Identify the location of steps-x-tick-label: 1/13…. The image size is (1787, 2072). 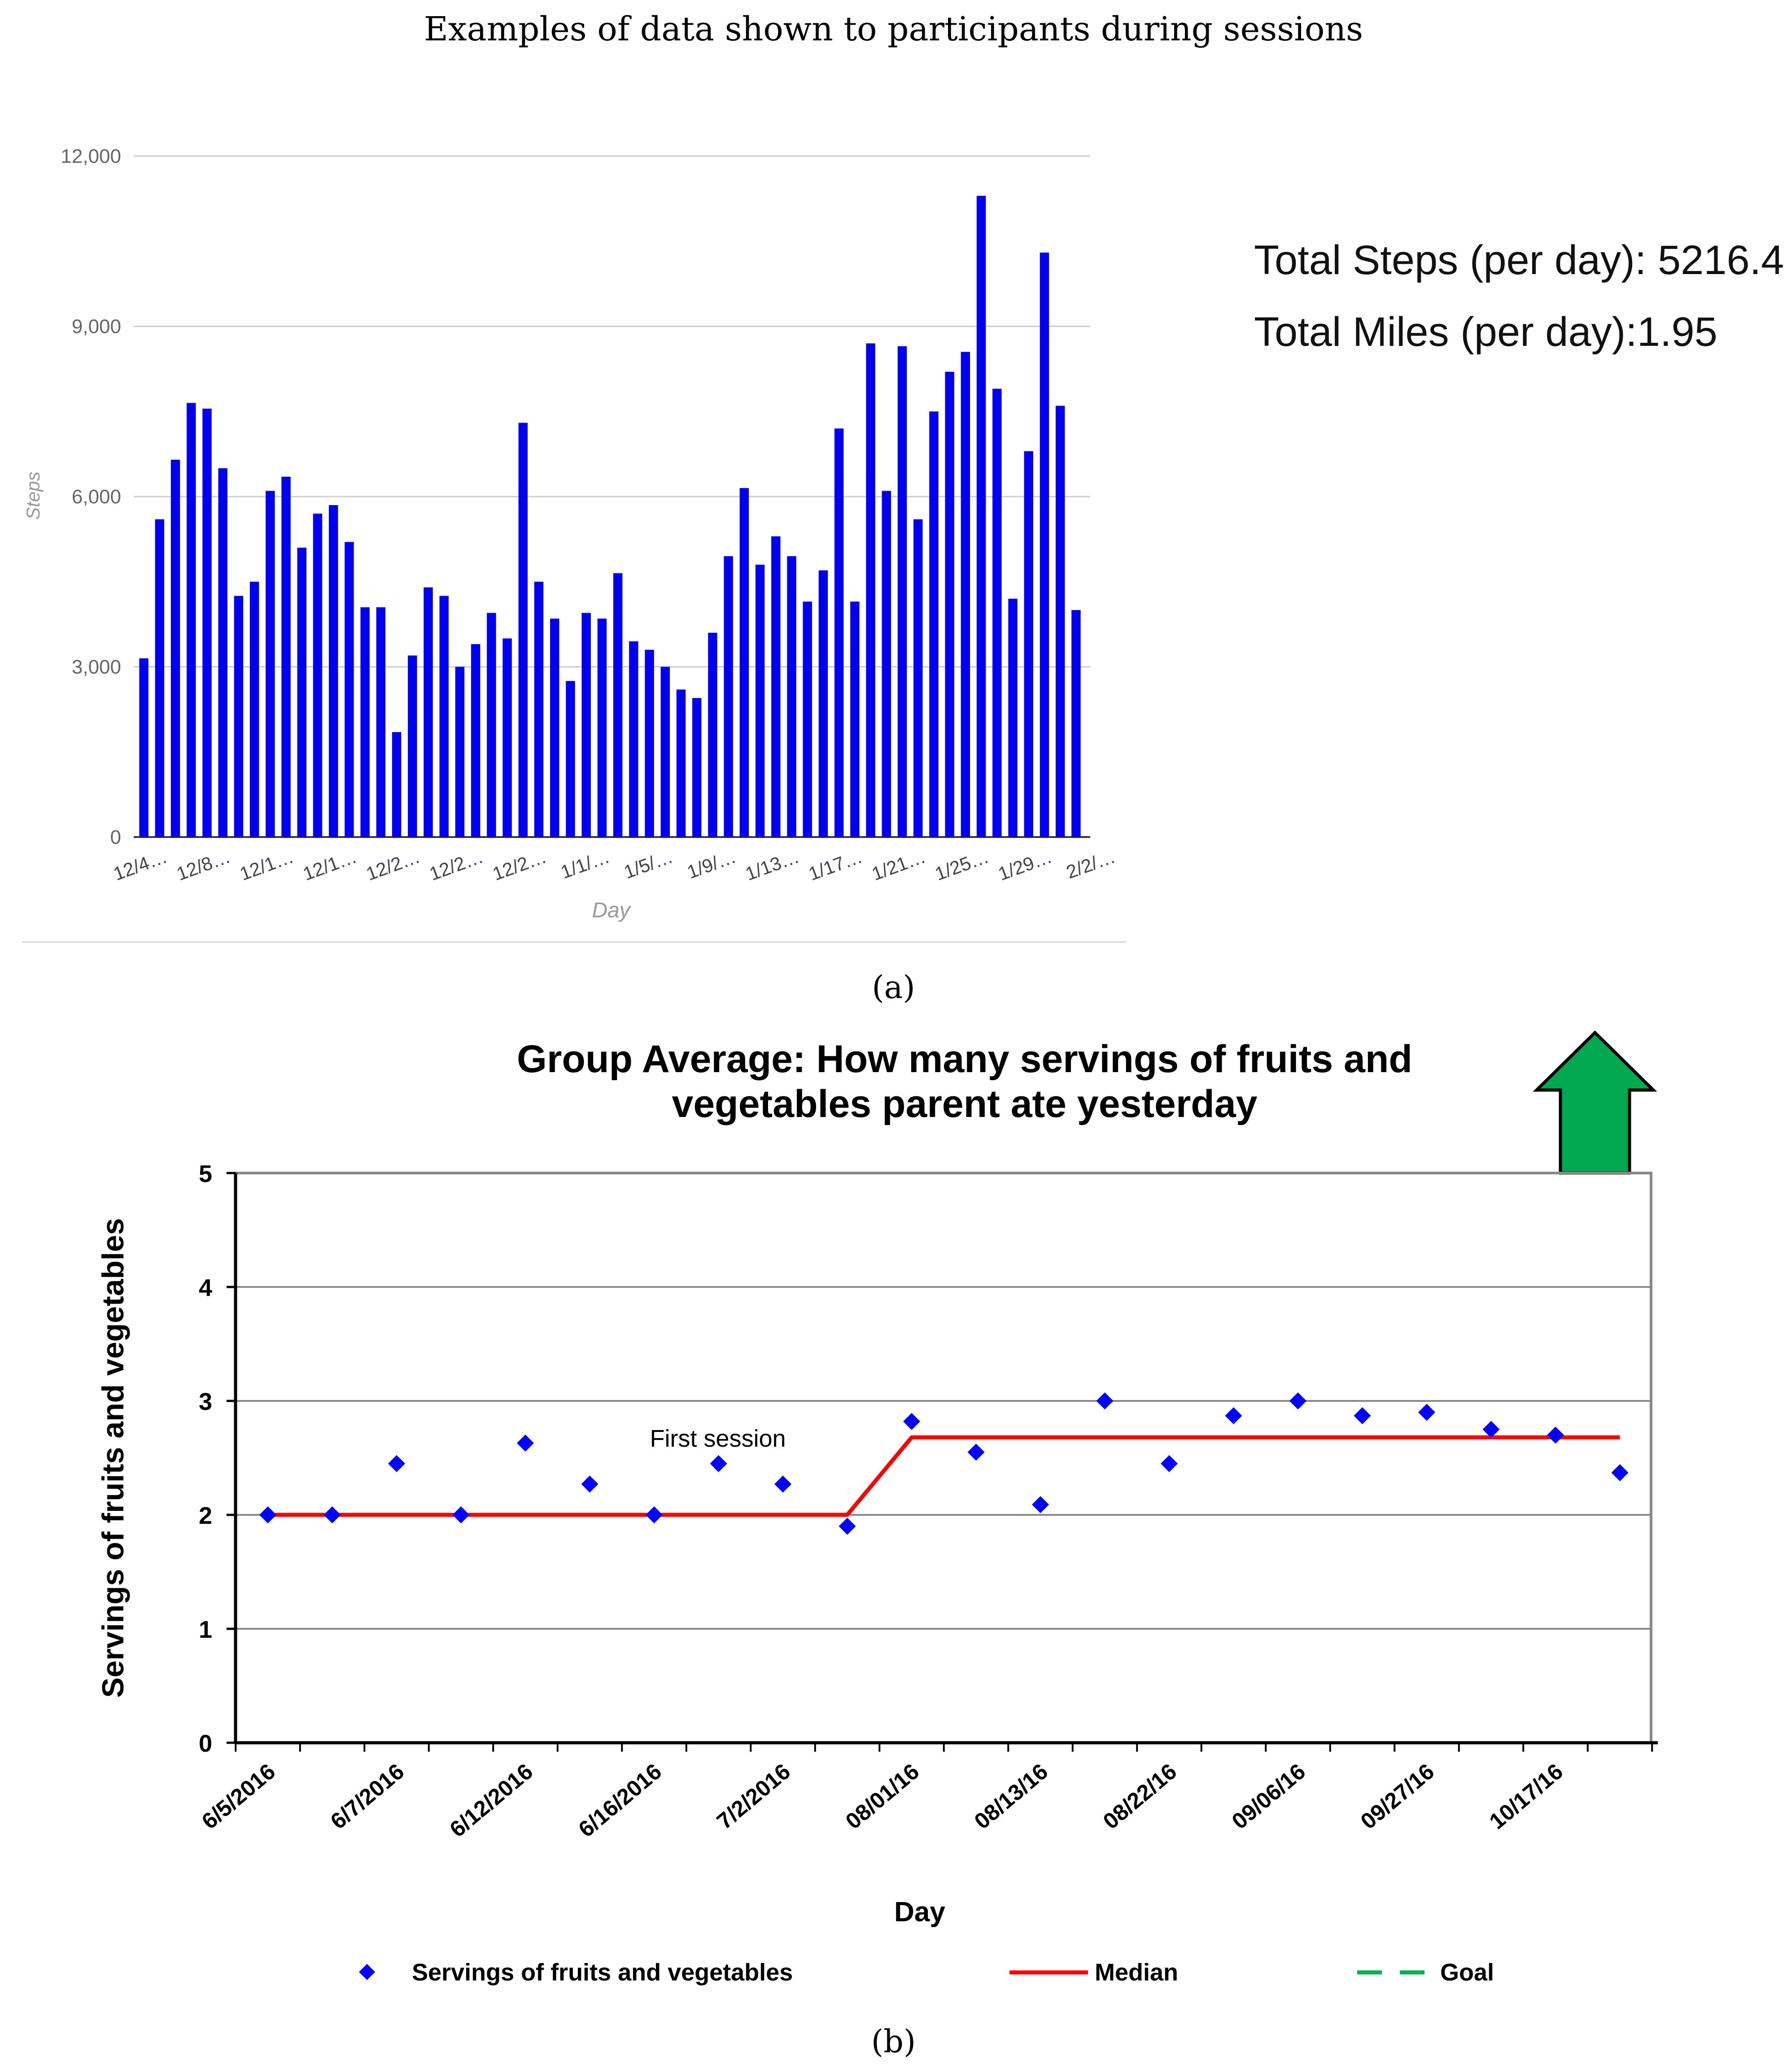
(772, 865).